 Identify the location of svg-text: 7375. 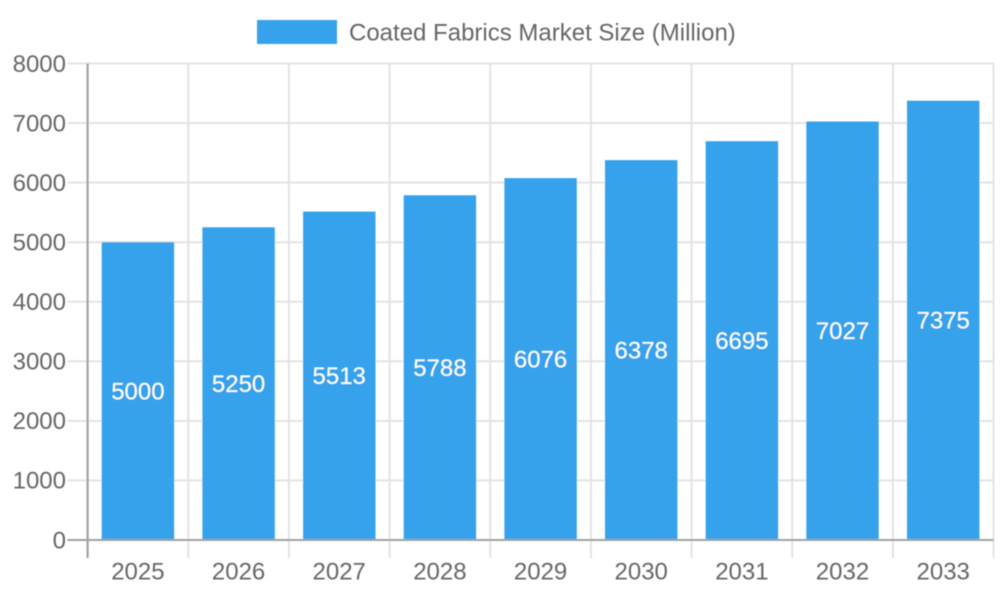
(943, 321).